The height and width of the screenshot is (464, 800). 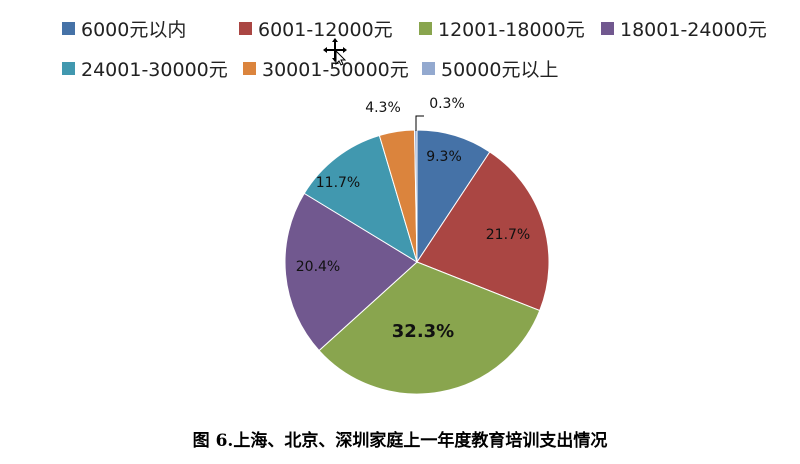 What do you see at coordinates (383, 108) in the screenshot?
I see `data-label: 4.3%` at bounding box center [383, 108].